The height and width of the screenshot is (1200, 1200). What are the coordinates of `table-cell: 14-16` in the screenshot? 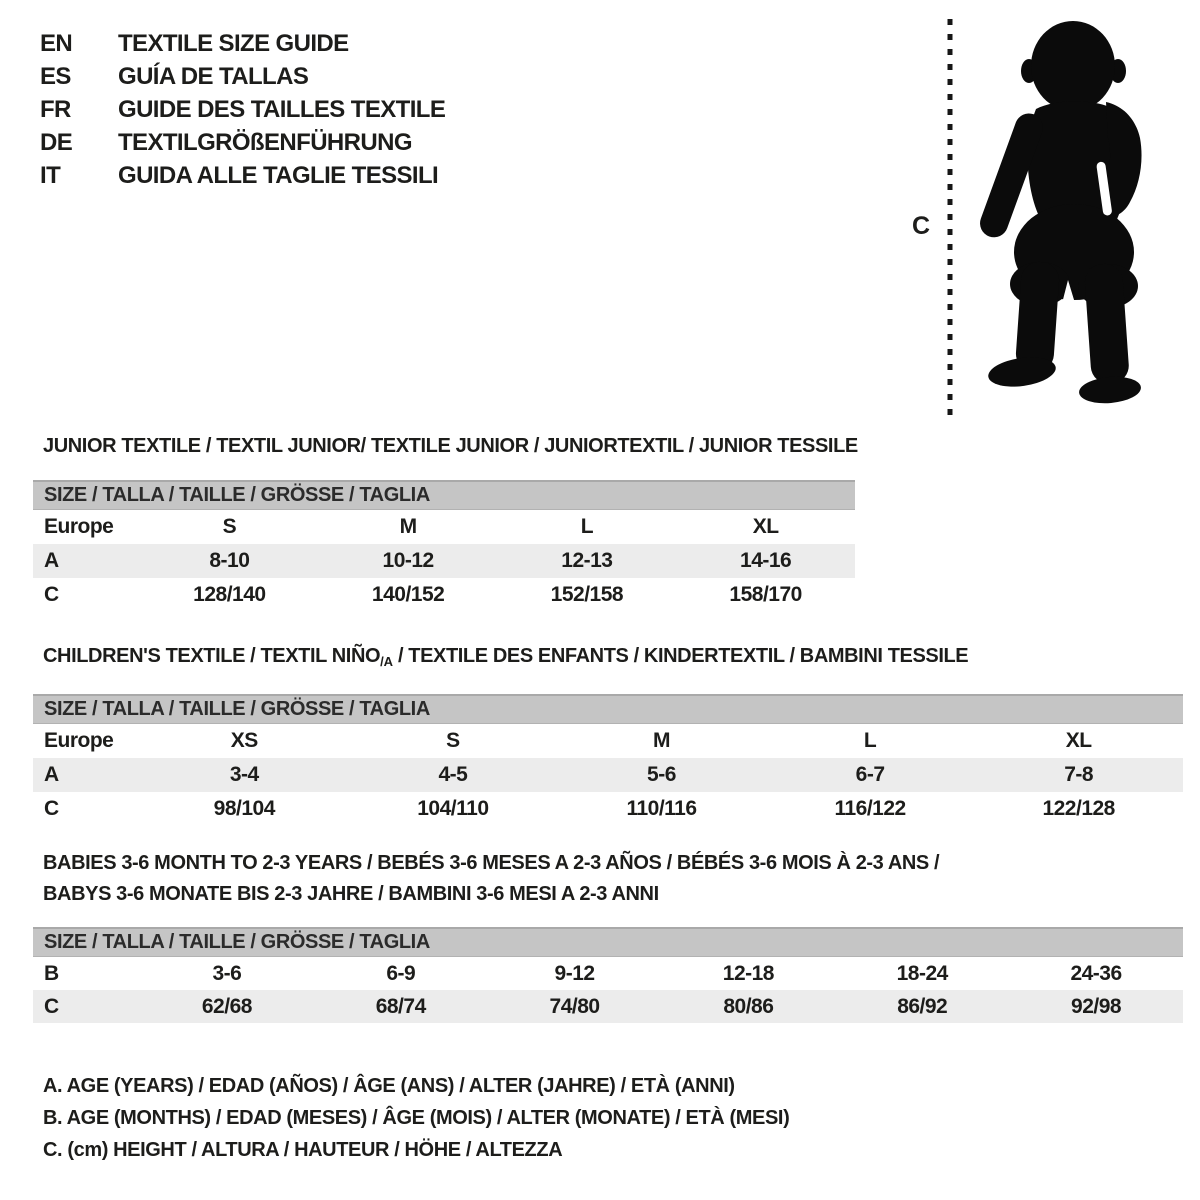 It's located at (766, 560).